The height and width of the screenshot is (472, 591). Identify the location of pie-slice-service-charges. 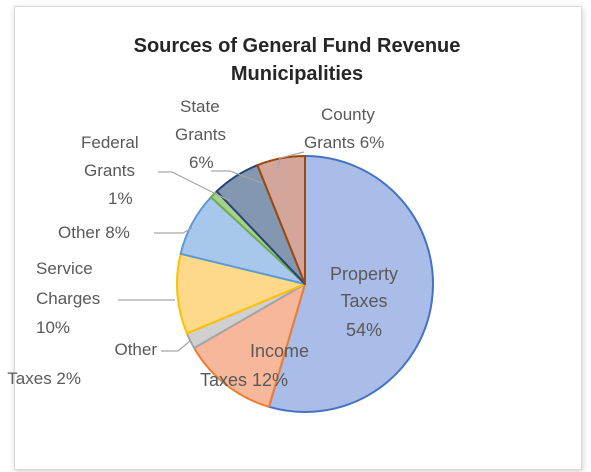
(241, 293).